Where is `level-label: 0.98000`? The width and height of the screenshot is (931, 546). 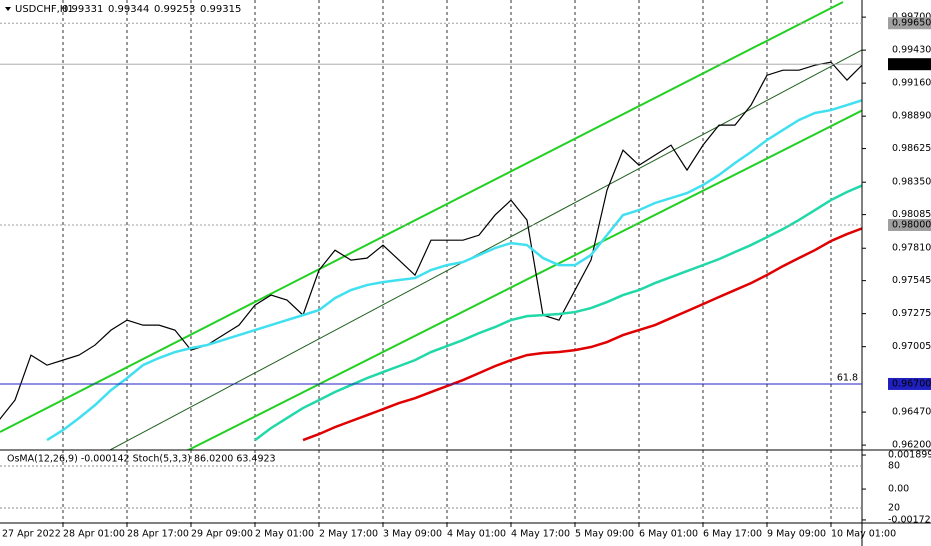 level-label: 0.98000 is located at coordinates (911, 225).